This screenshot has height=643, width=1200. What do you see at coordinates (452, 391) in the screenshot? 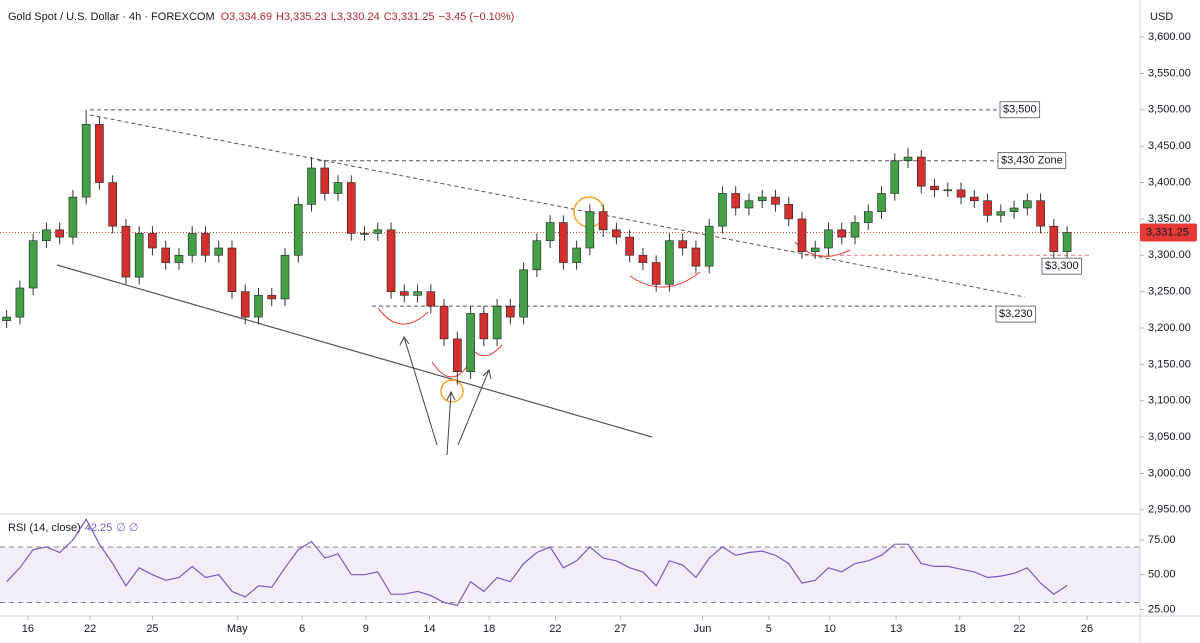
I see `circle` at bounding box center [452, 391].